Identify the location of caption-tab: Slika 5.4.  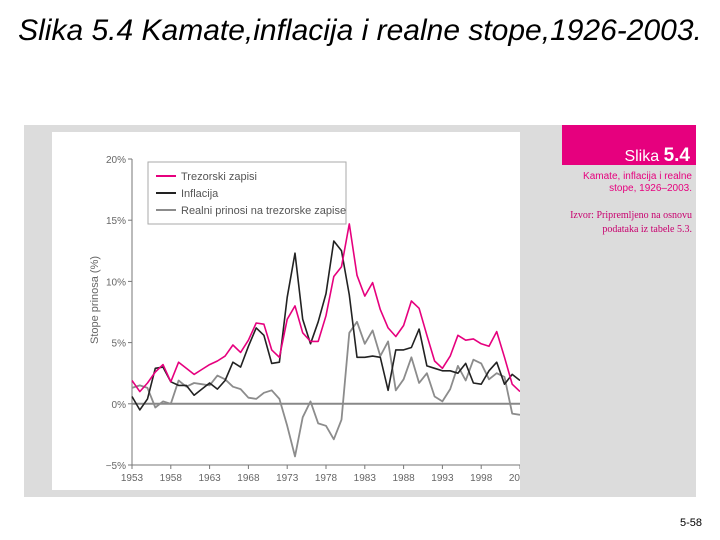
(629, 146).